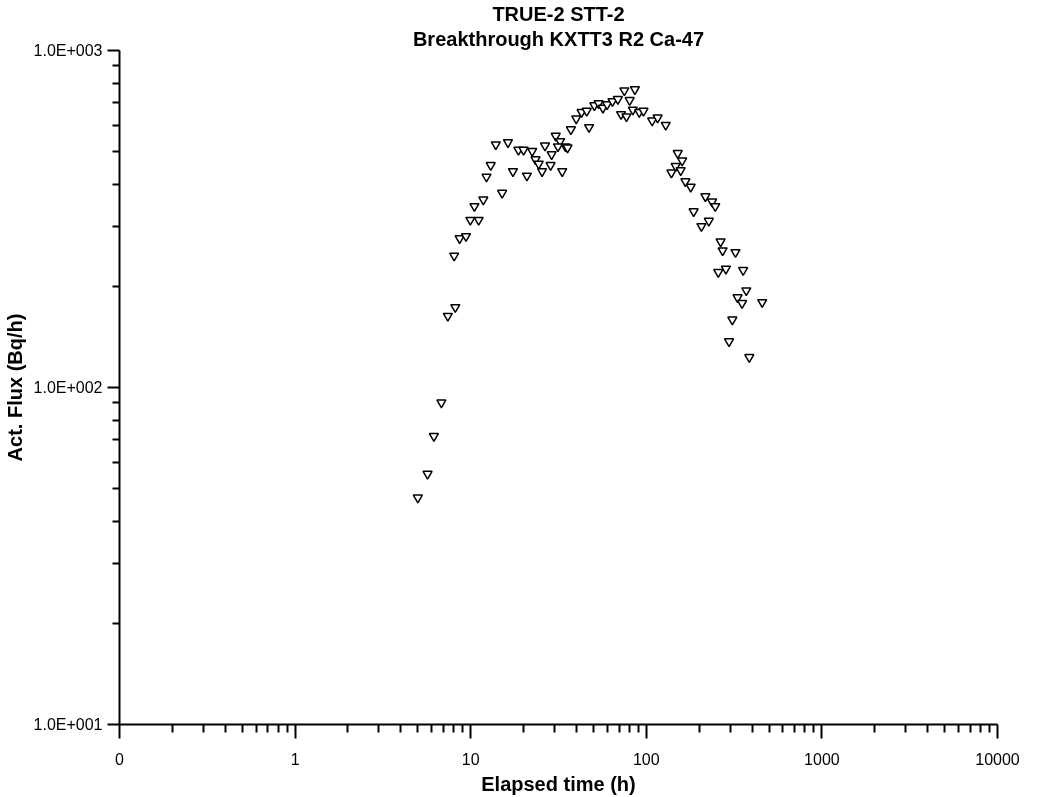  Describe the element at coordinates (558, 38) in the screenshot. I see `chart-subtitle: Breakthrough KXTT3 R2 Ca-47` at that location.